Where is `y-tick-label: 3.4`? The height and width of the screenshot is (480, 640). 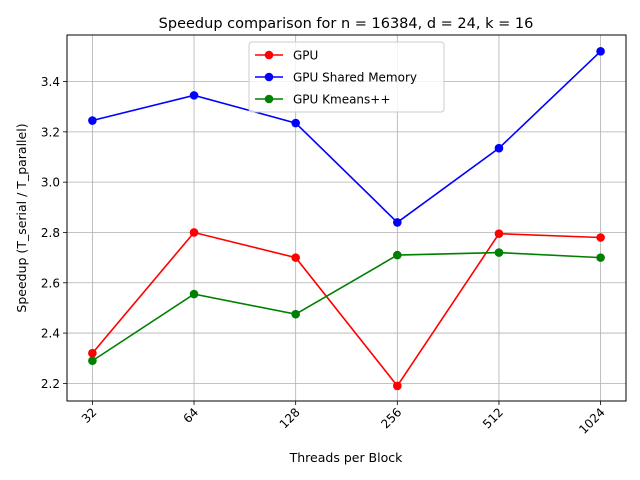 y-tick-label: 3.4 is located at coordinates (50, 82).